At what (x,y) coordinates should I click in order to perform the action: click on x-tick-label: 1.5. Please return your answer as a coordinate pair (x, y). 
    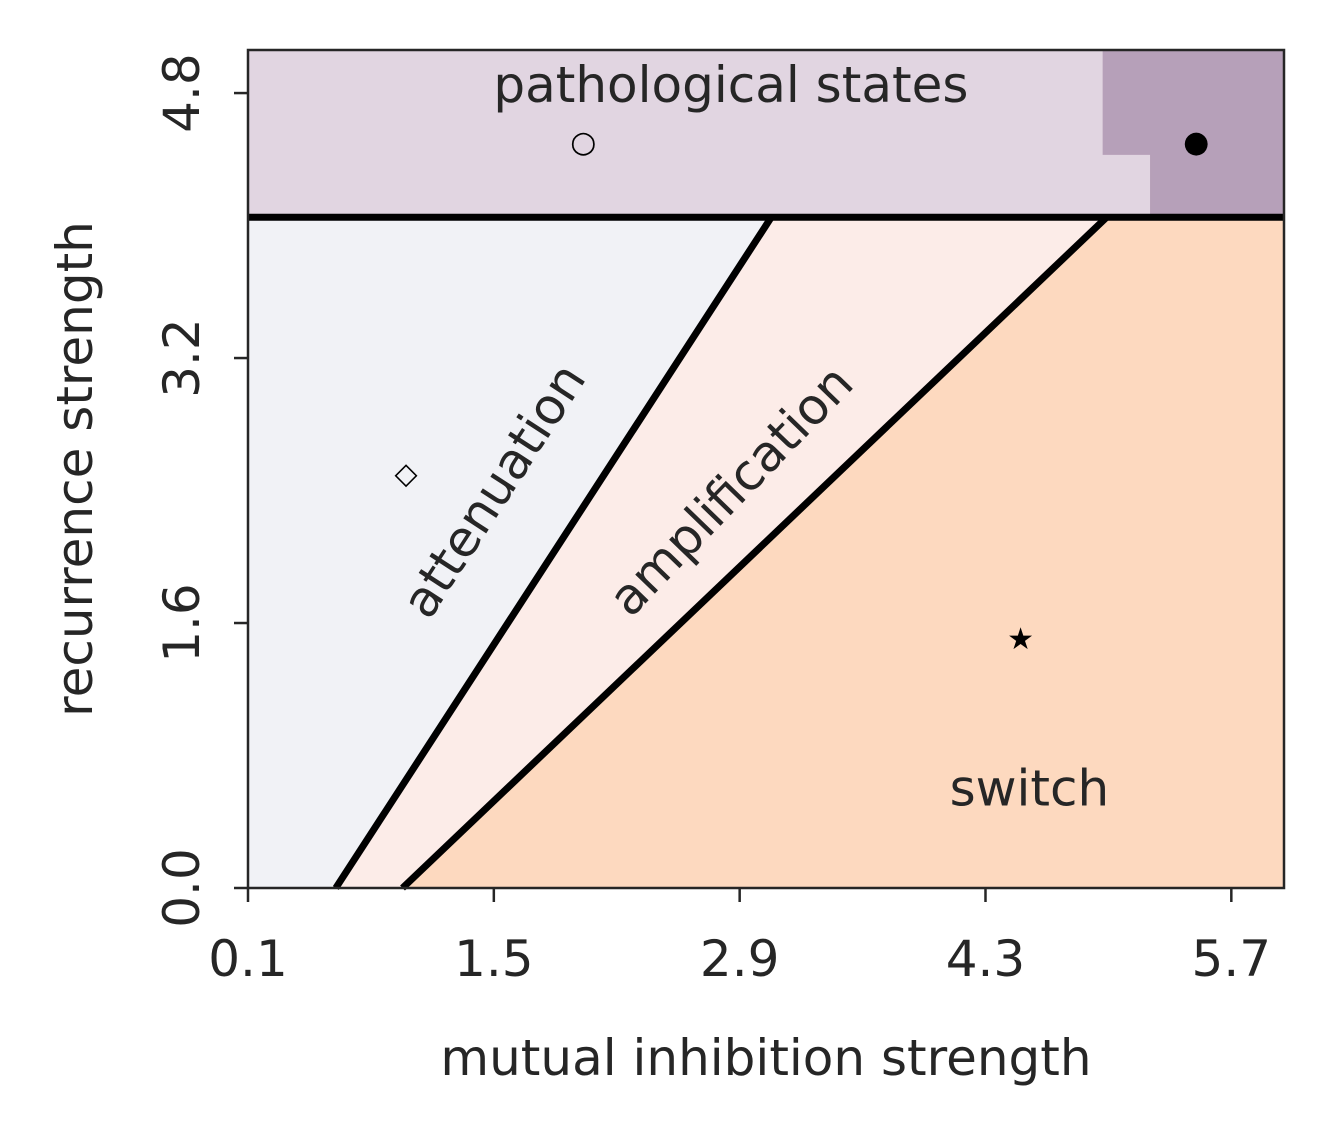
    Looking at the image, I should click on (494, 959).